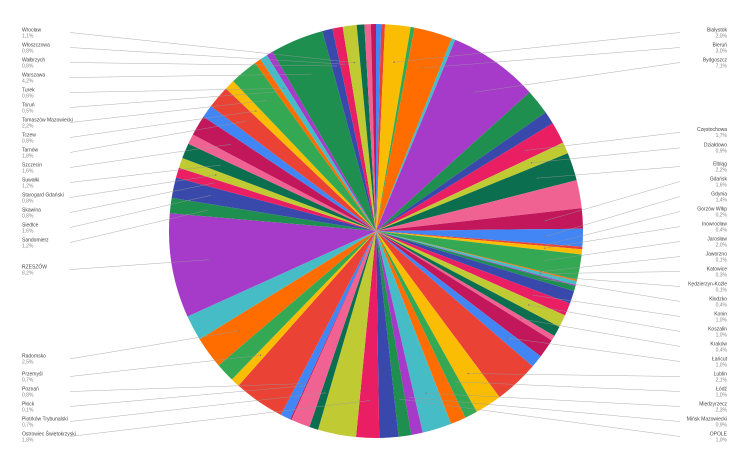  I want to click on slice-label: Inowrocław, so click(714, 224).